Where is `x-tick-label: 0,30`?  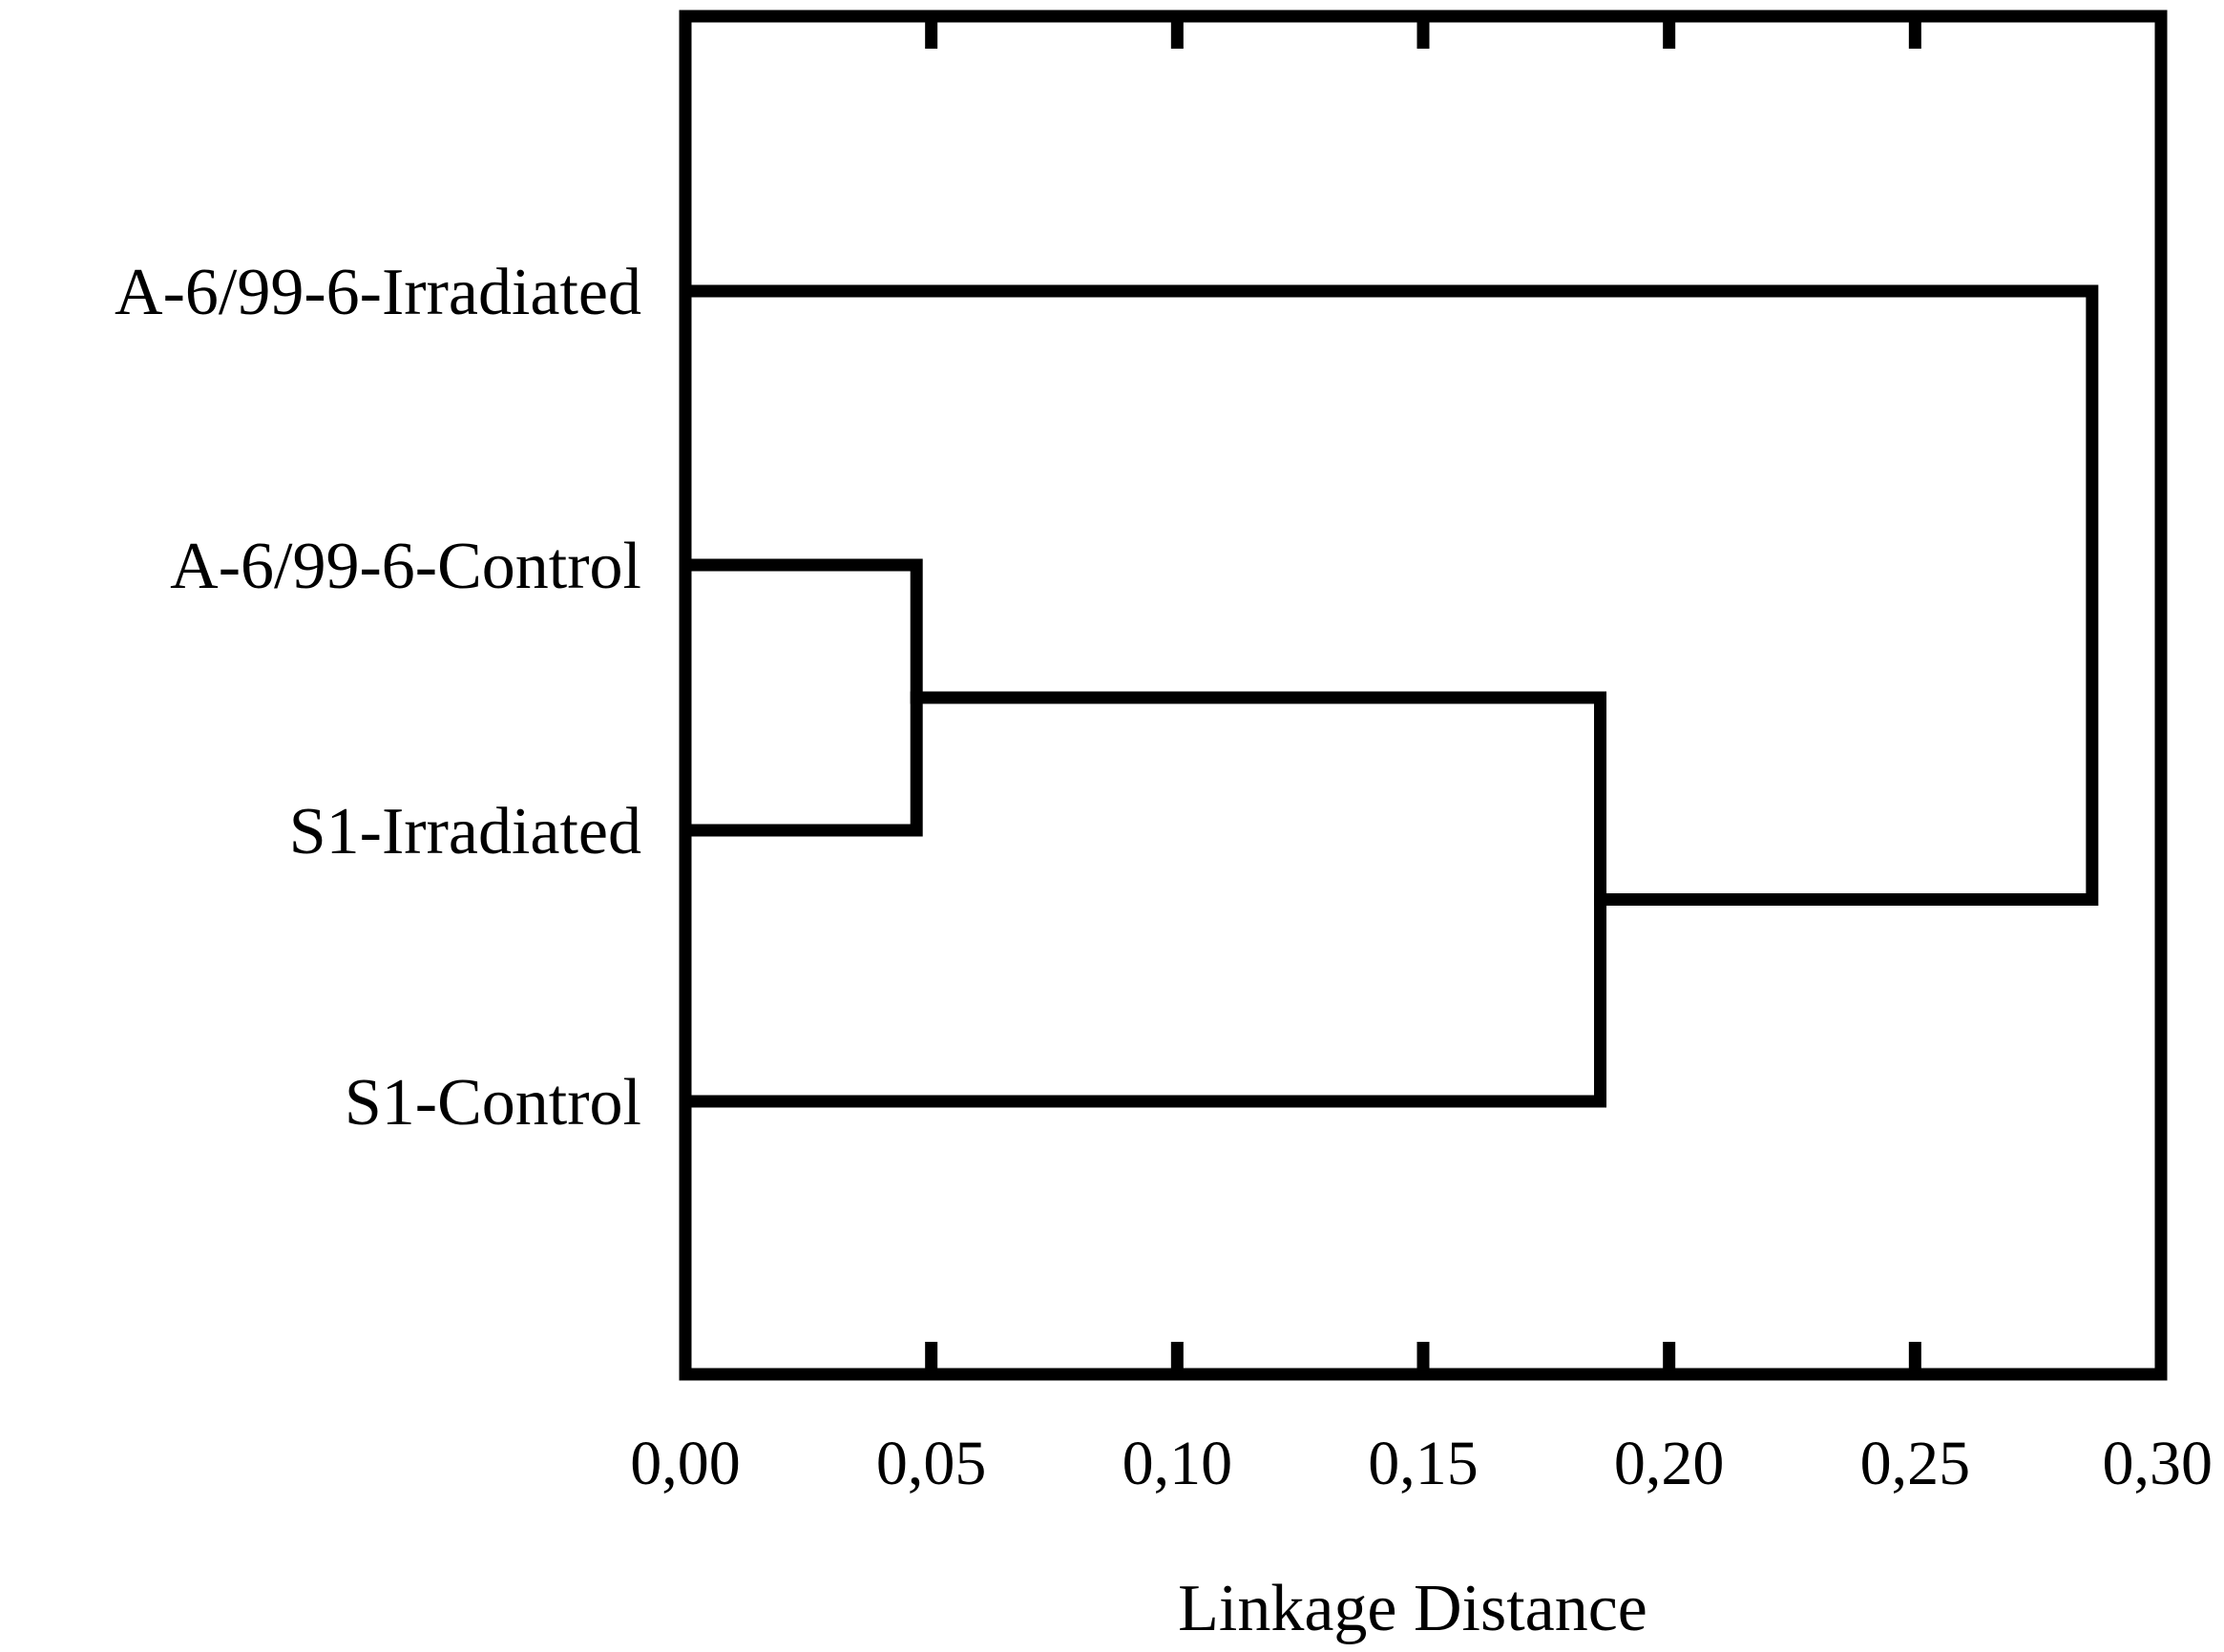
x-tick-label: 0,30 is located at coordinates (2158, 1463).